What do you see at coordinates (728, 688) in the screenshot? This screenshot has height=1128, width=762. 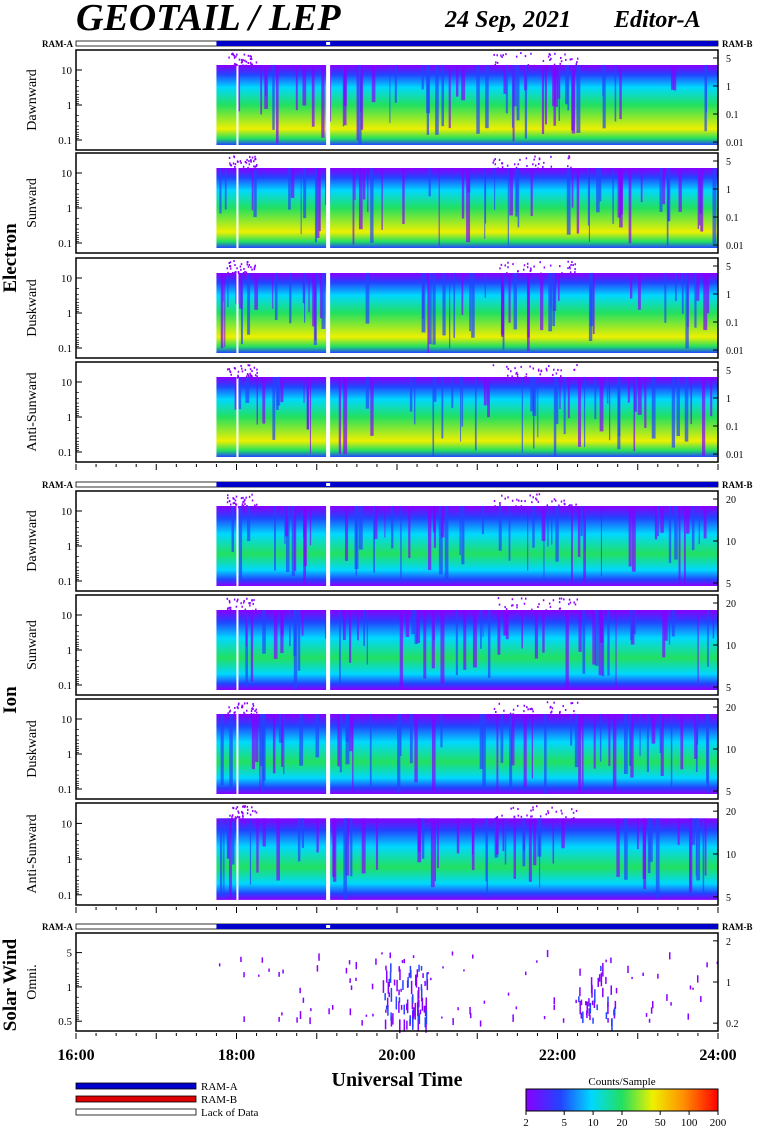 I see `right-tick-label: 5` at bounding box center [728, 688].